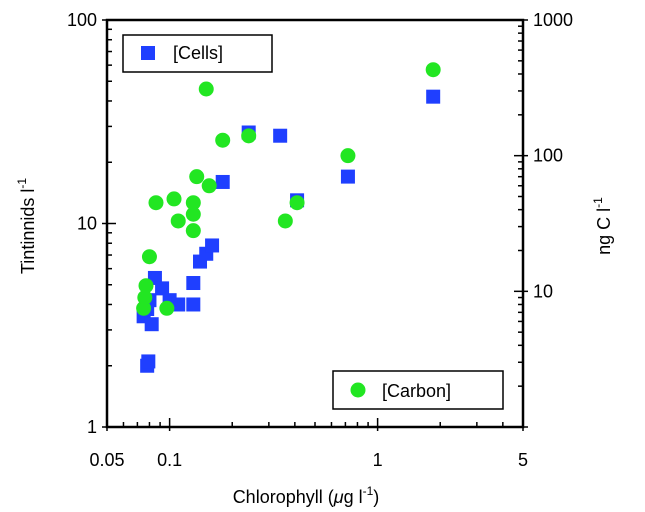  What do you see at coordinates (82, 20) in the screenshot?
I see `y-tick-label: 100` at bounding box center [82, 20].